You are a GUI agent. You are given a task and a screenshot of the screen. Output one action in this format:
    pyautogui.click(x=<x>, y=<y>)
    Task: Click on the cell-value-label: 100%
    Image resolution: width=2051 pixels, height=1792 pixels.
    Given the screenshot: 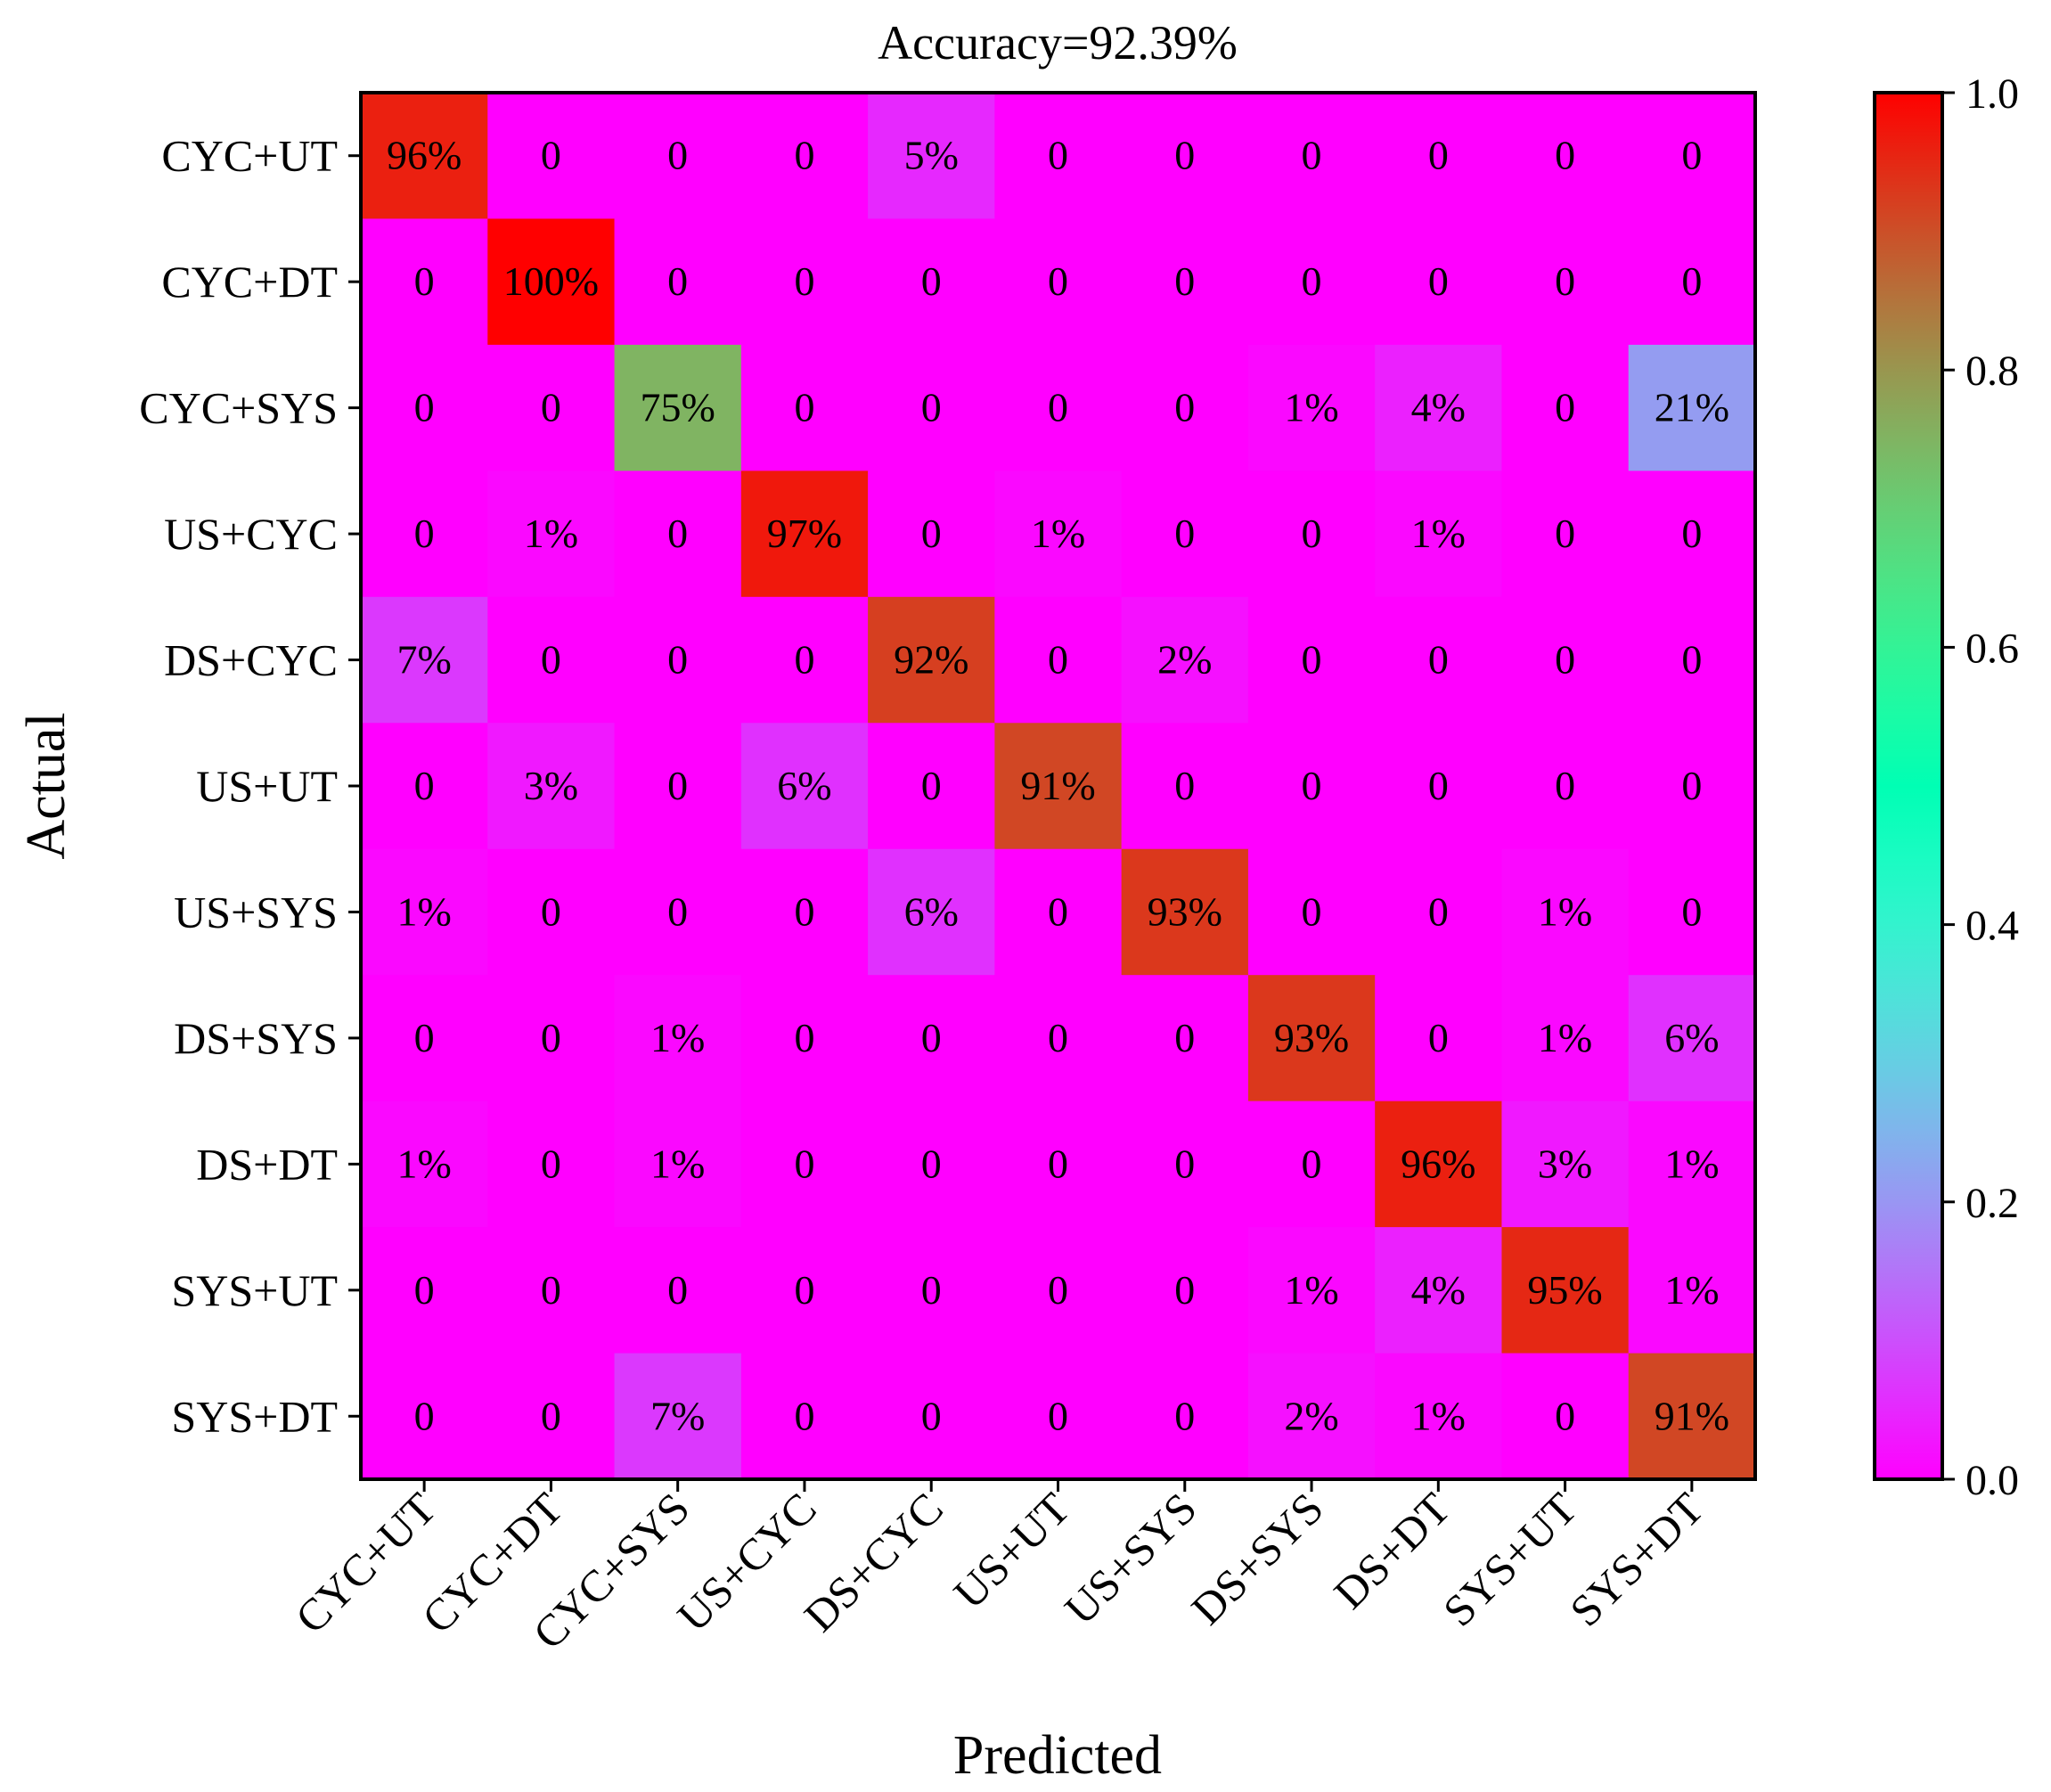 What is the action you would take?
    pyautogui.click(x=551, y=281)
    